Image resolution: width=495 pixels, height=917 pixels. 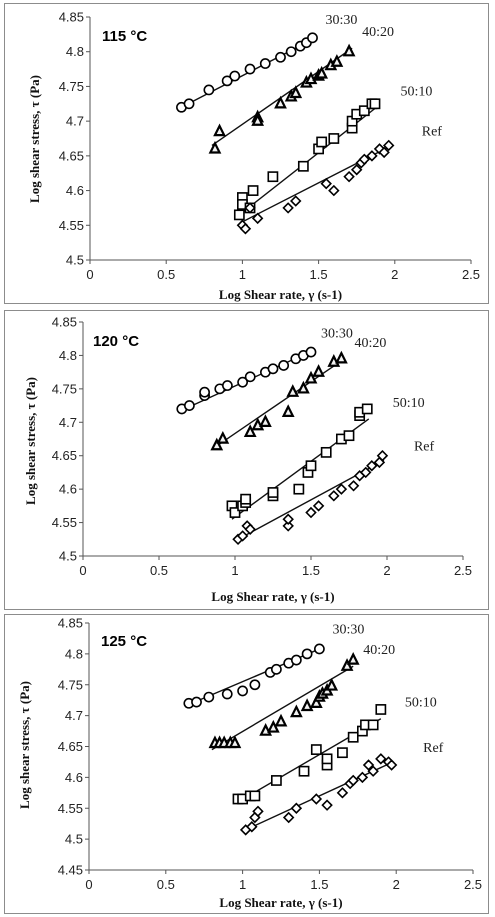 I want to click on fit-line-ref, so click(x=319, y=796).